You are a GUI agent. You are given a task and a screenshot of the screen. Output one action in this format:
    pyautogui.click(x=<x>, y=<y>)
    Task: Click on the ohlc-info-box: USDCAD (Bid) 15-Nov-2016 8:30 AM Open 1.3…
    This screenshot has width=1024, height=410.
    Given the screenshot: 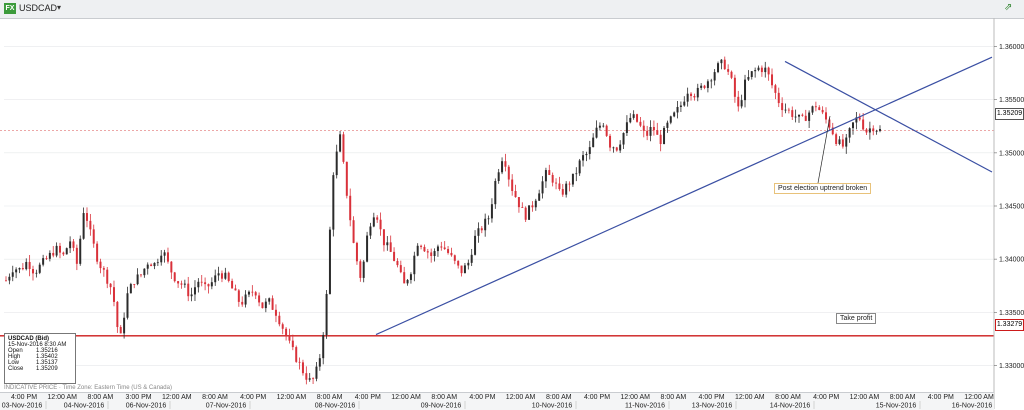 What is the action you would take?
    pyautogui.click(x=40, y=358)
    